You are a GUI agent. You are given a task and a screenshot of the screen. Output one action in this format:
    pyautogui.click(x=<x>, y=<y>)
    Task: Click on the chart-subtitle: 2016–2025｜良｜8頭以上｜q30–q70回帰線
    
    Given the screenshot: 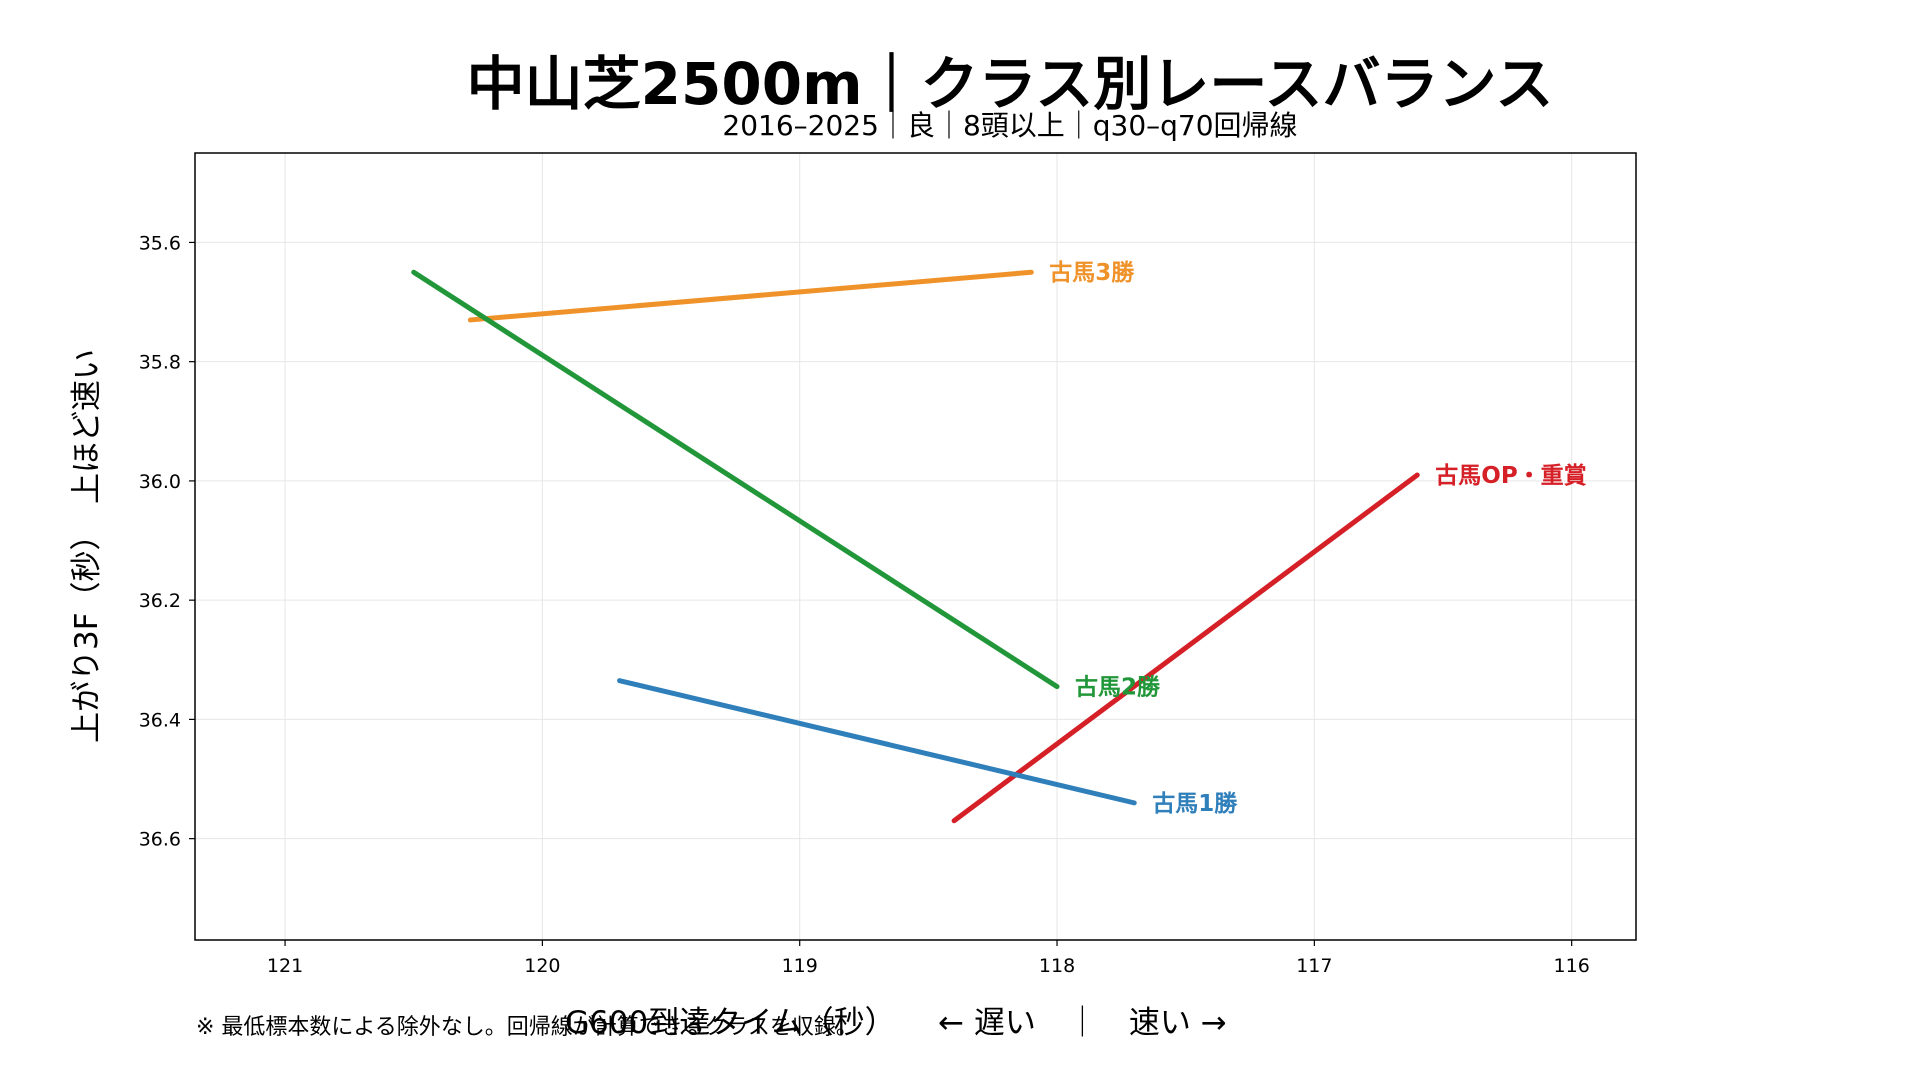 What is the action you would take?
    pyautogui.click(x=1009, y=125)
    